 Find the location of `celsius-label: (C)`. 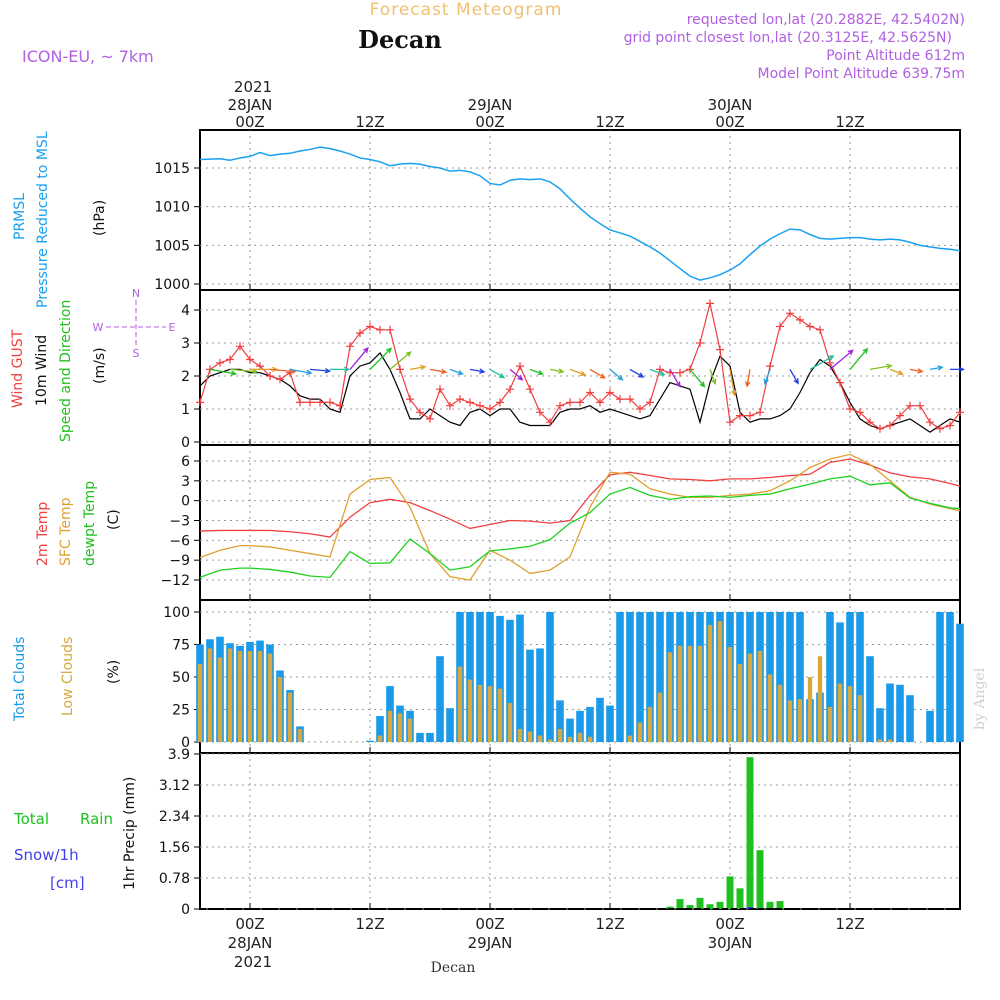

celsius-label: (C) is located at coordinates (114, 519).